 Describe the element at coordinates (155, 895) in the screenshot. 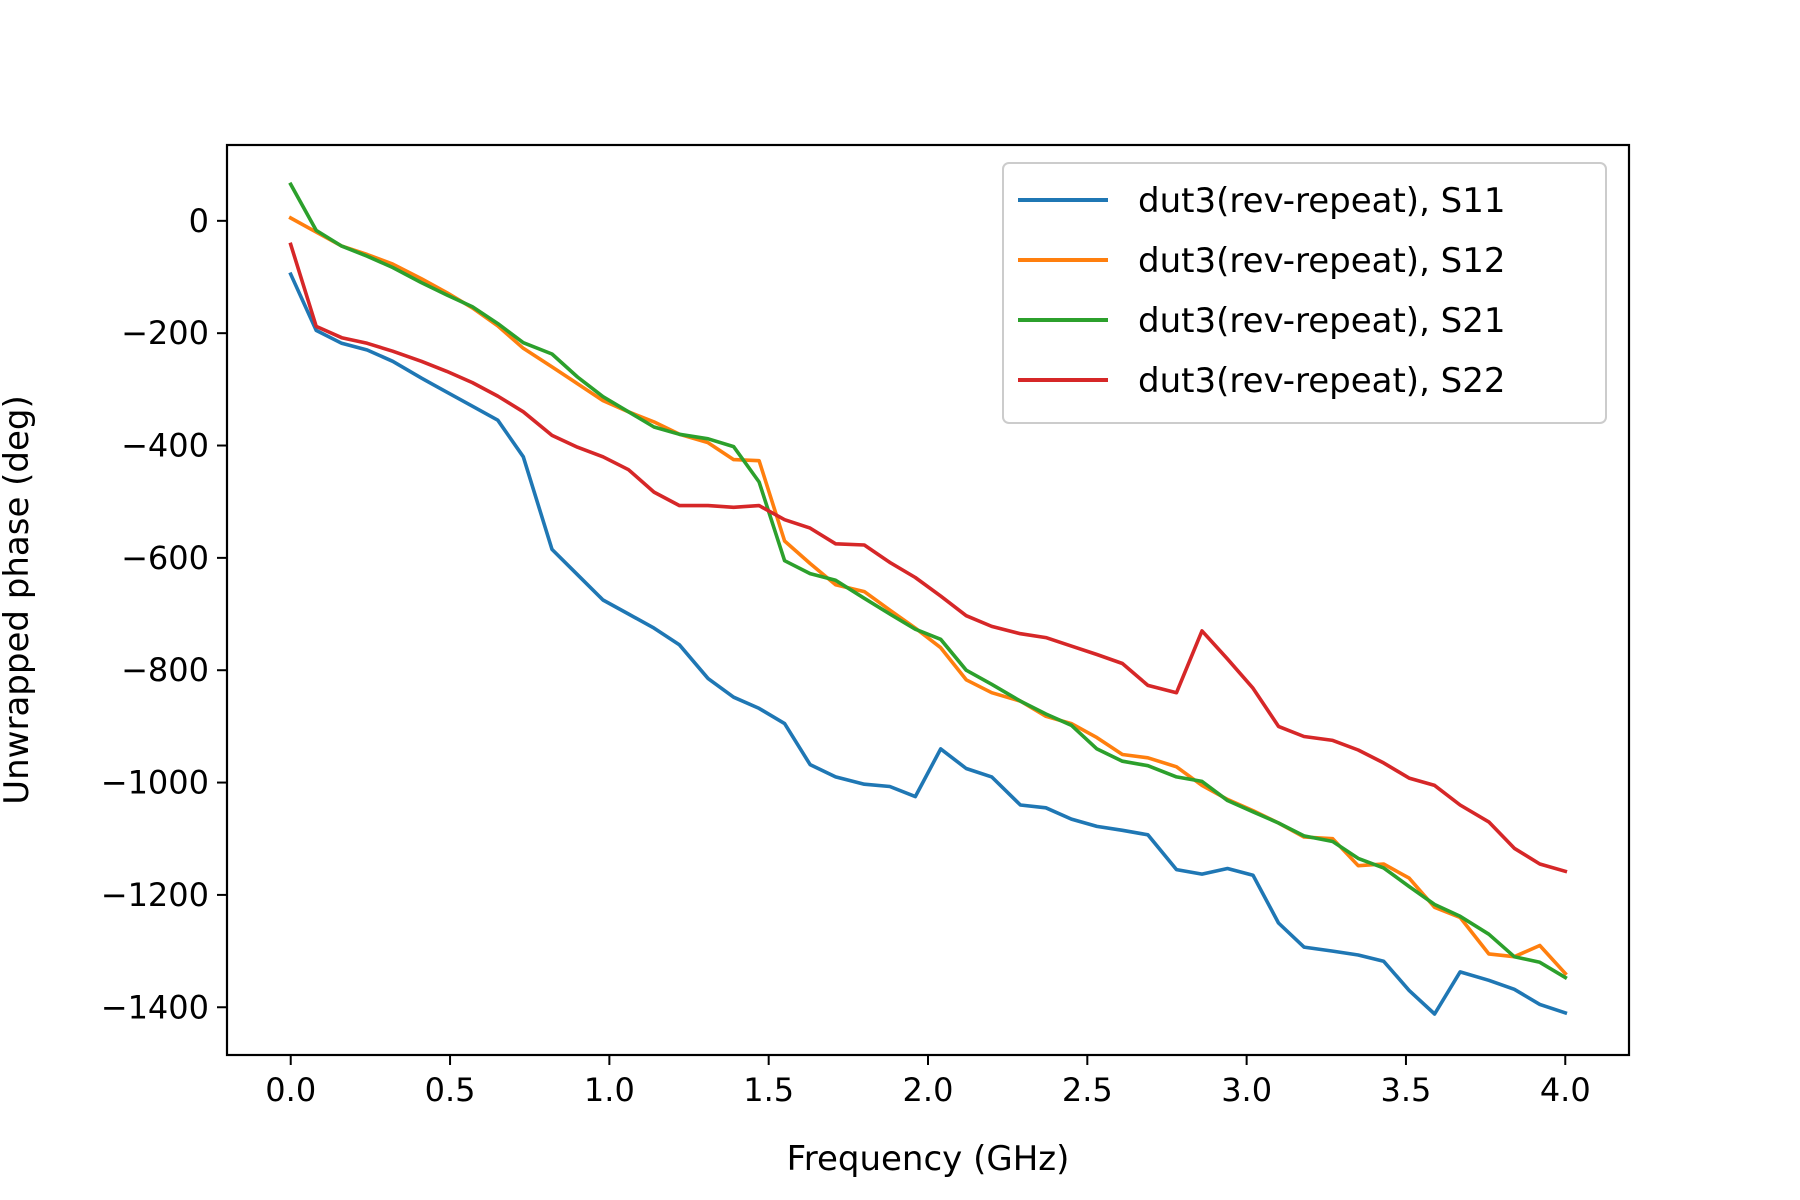

I see `y-tick-label: −1200` at that location.